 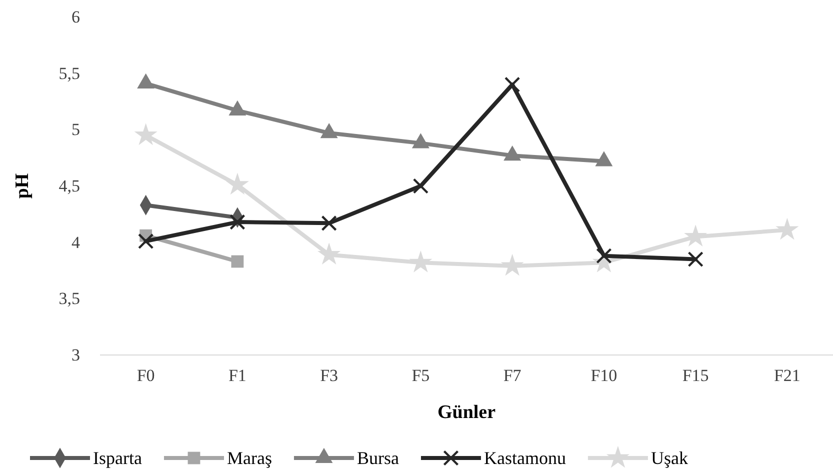 I want to click on x-tick-label: F21, so click(x=787, y=376).